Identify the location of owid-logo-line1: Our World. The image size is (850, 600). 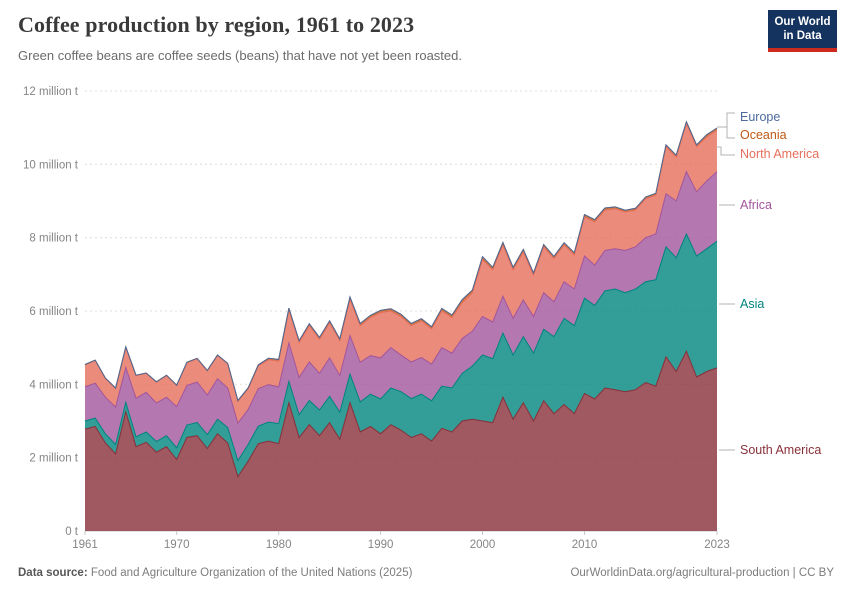
(802, 22).